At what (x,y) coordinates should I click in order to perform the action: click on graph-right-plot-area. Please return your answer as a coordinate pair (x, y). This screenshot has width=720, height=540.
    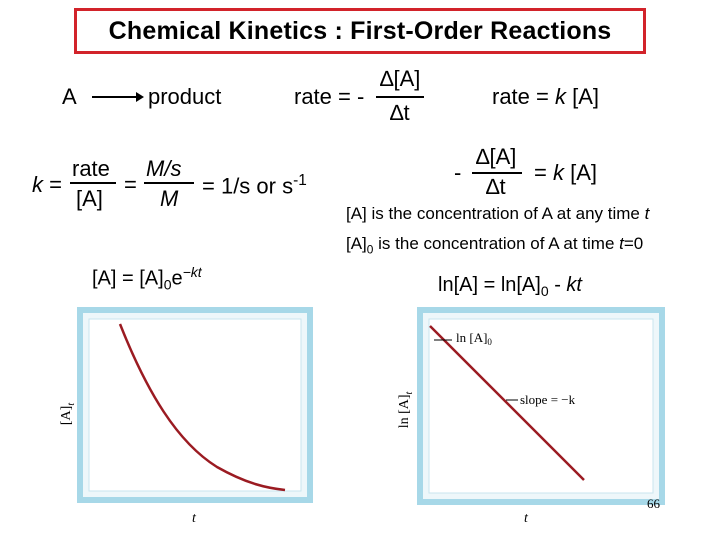
    Looking at the image, I should click on (541, 406).